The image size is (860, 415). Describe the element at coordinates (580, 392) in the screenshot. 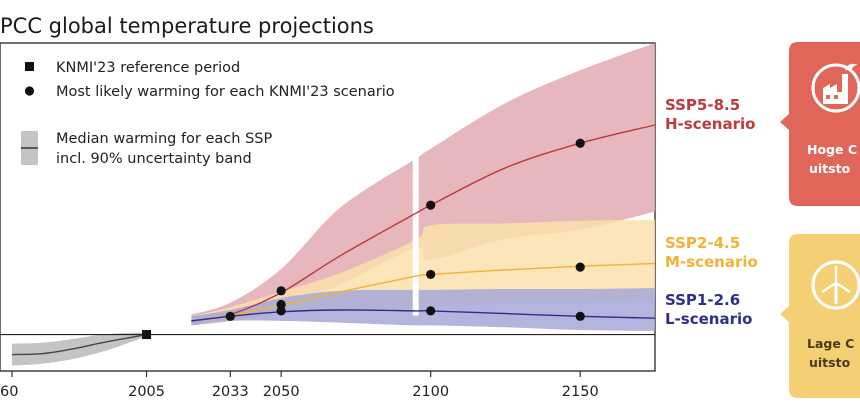

I see `x-tick-label-5: 2150` at that location.